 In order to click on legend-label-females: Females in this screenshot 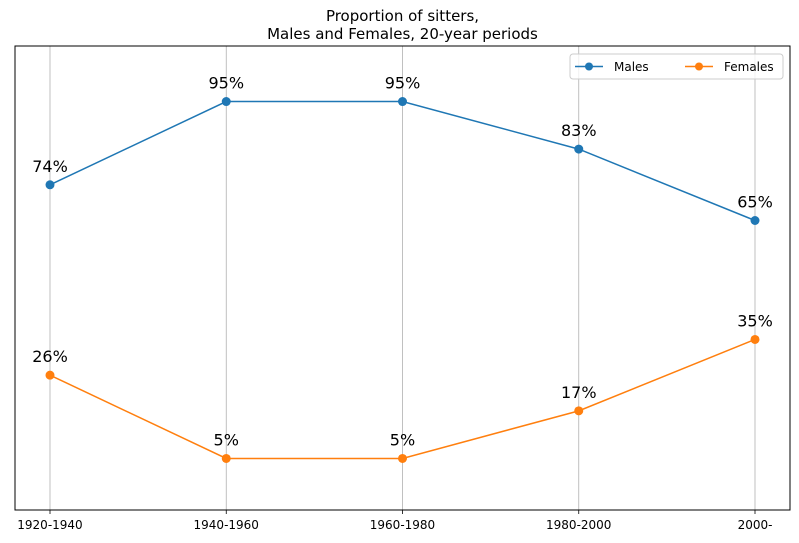, I will do `click(749, 67)`.